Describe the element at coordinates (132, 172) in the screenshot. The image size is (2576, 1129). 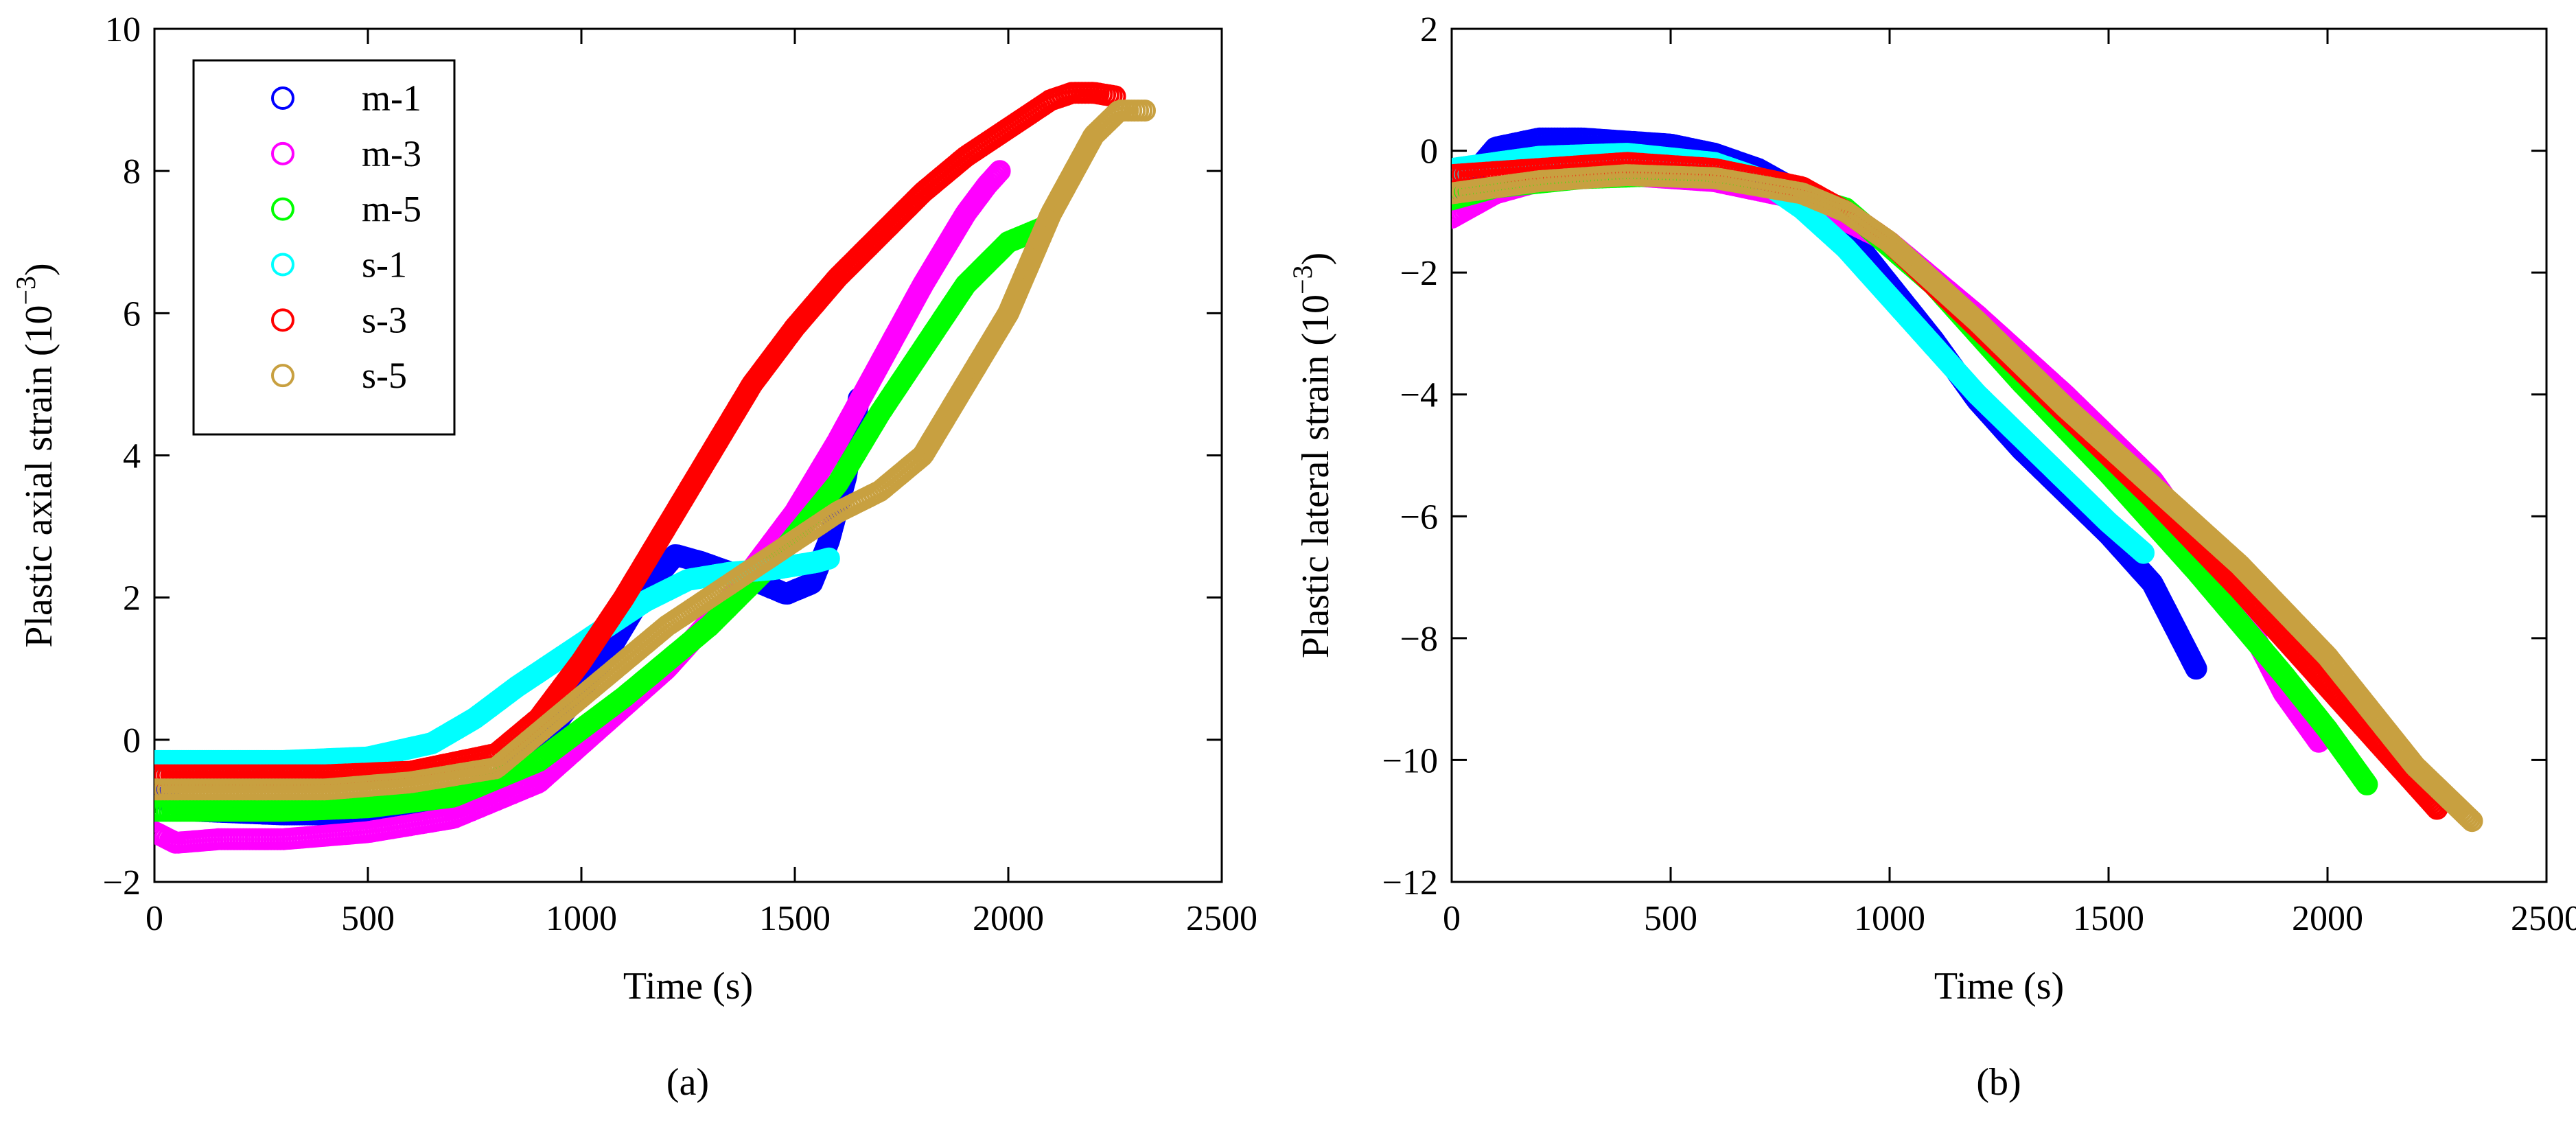
I see `y-tick-label: 8` at that location.